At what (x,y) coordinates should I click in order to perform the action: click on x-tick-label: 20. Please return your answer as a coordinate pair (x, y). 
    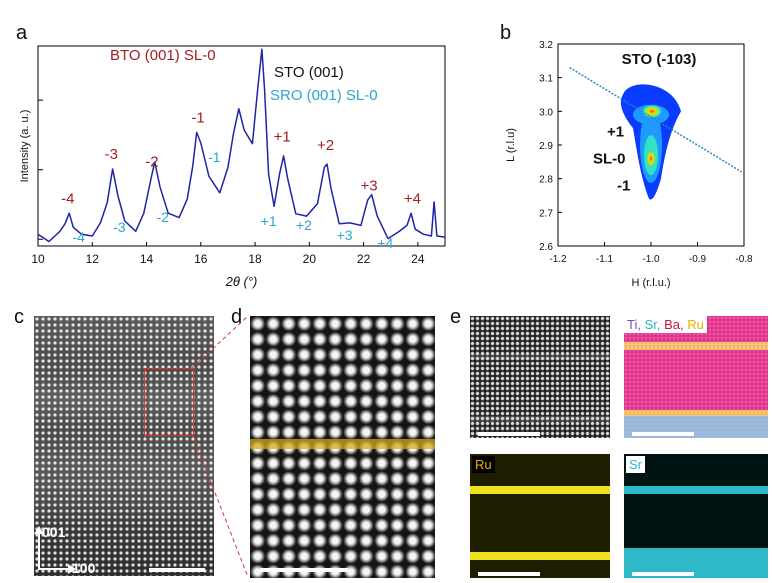
    Looking at the image, I should click on (310, 259).